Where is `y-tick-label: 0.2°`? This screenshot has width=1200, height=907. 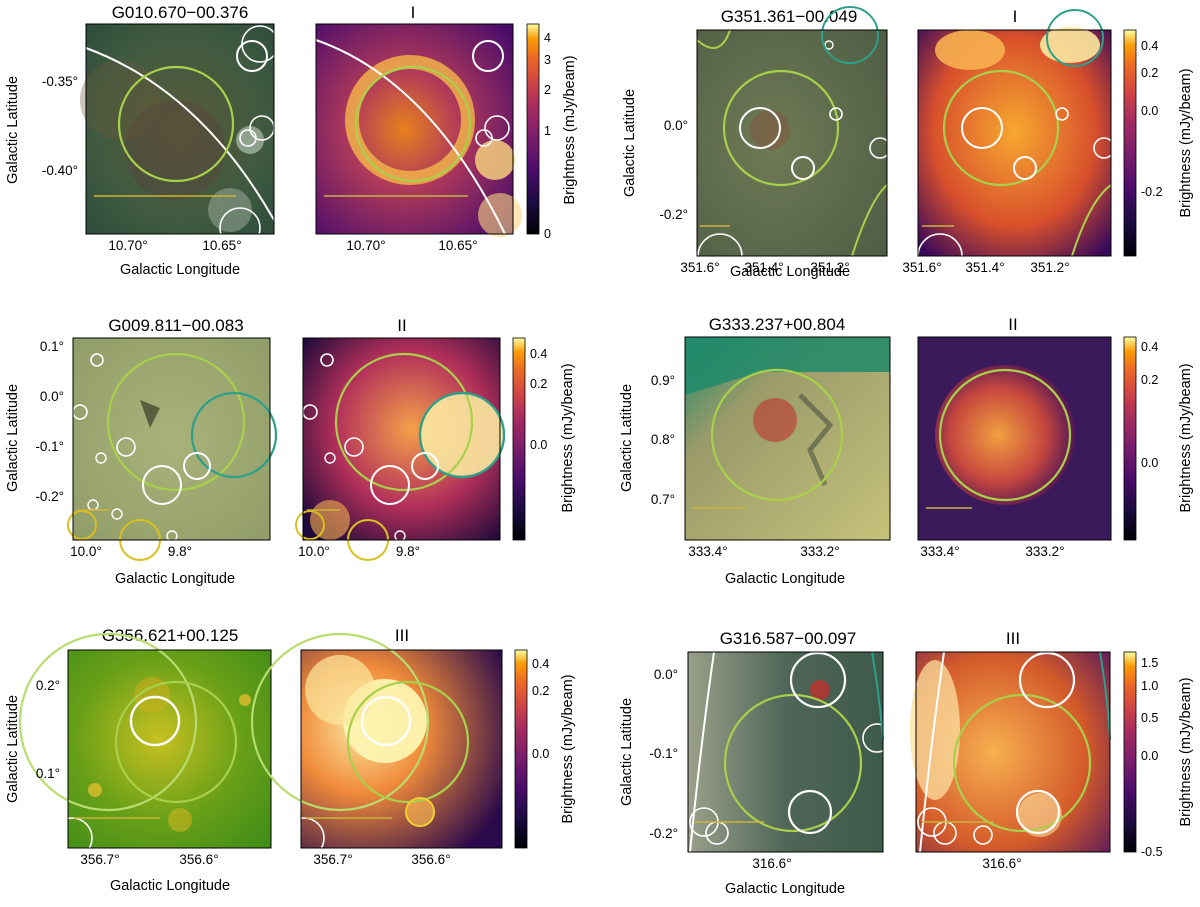
y-tick-label: 0.2° is located at coordinates (48, 685).